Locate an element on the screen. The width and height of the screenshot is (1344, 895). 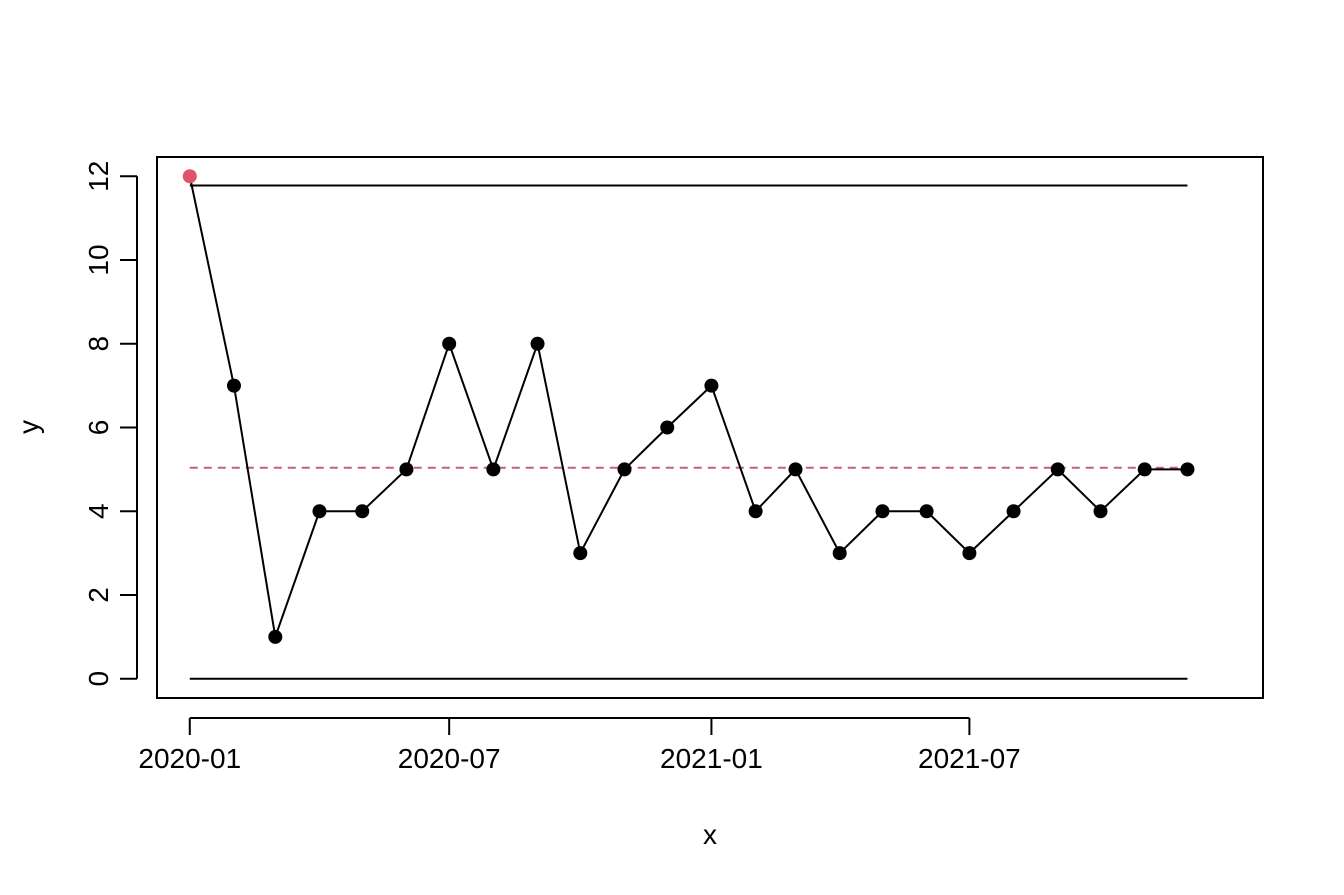
y-tick-label: 10 is located at coordinates (98, 259).